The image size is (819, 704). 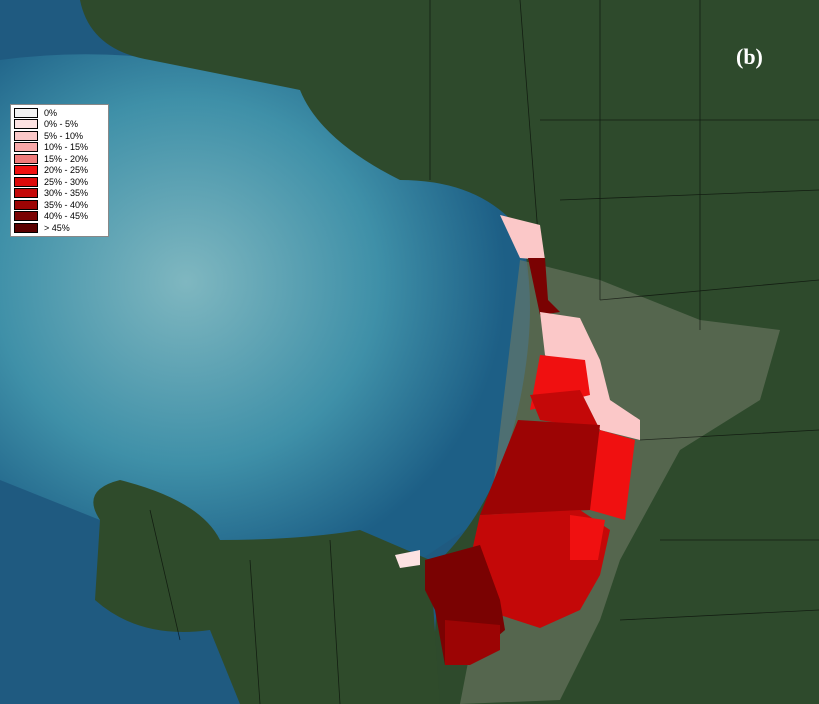 I want to click on panel-label: (b), so click(x=749, y=56).